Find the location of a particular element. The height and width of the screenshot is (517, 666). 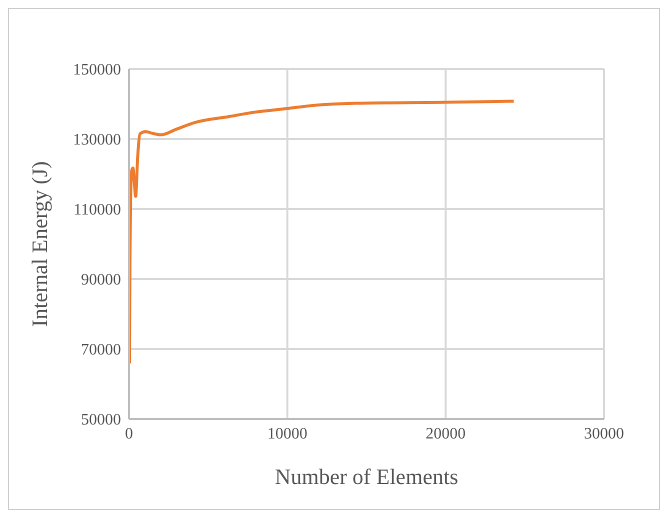

x-tick-label: 0 is located at coordinates (129, 433).